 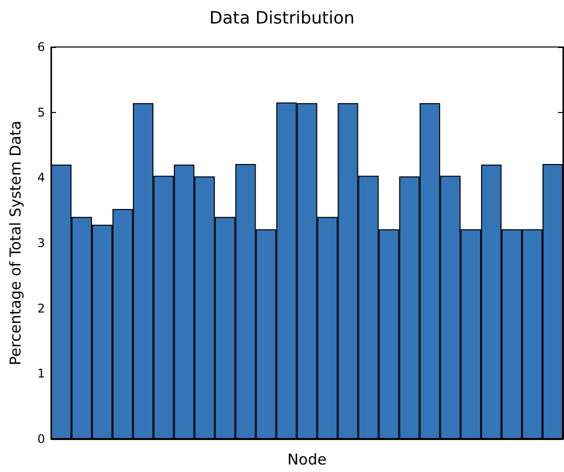 What do you see at coordinates (41, 177) in the screenshot?
I see `y-tick-label: 4` at bounding box center [41, 177].